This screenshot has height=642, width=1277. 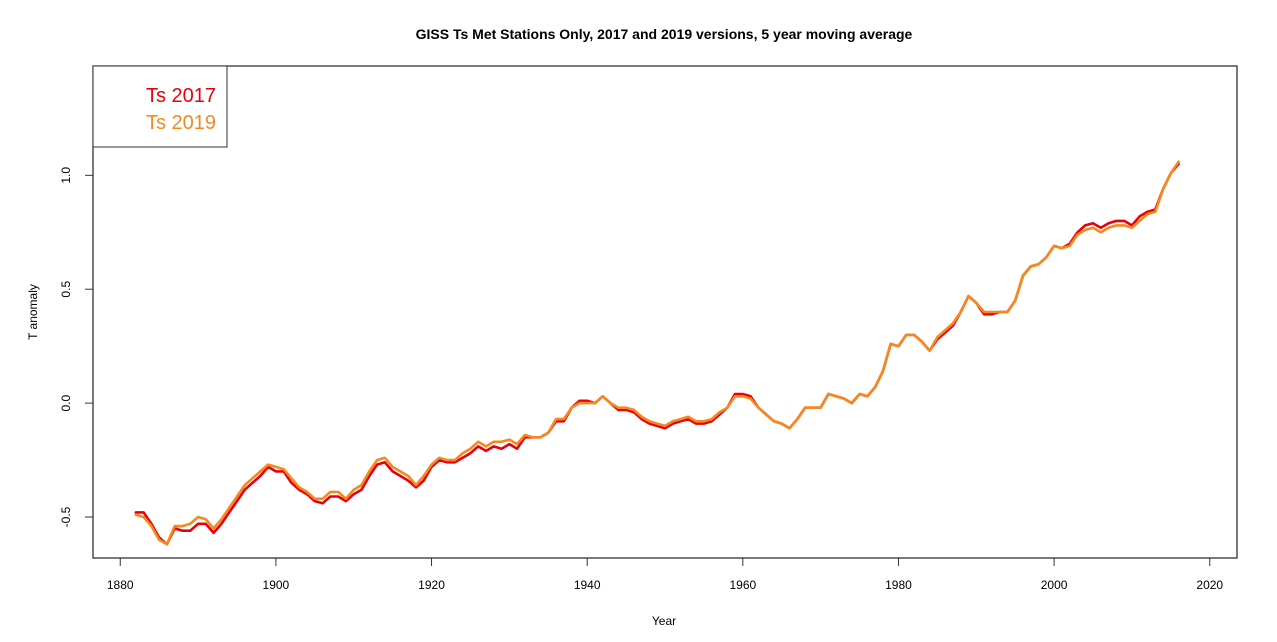 What do you see at coordinates (276, 585) in the screenshot?
I see `x-tick-label-1900: 1900` at bounding box center [276, 585].